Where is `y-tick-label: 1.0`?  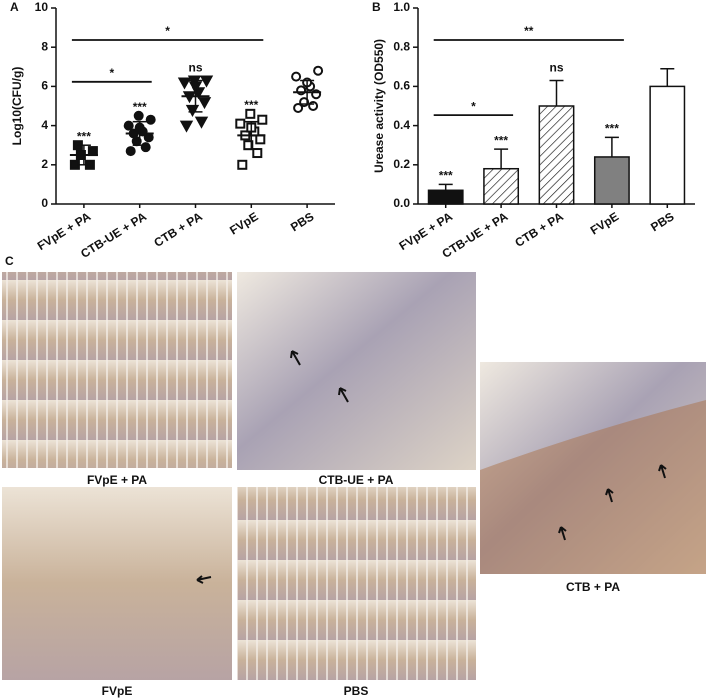 y-tick-label: 1.0 is located at coordinates (401, 7).